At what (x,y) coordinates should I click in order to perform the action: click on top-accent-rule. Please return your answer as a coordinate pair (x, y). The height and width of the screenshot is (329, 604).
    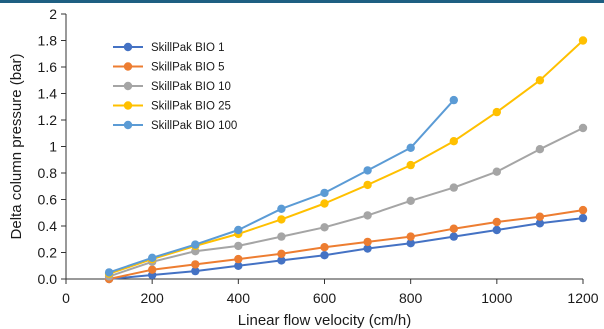
    Looking at the image, I should click on (302, 1).